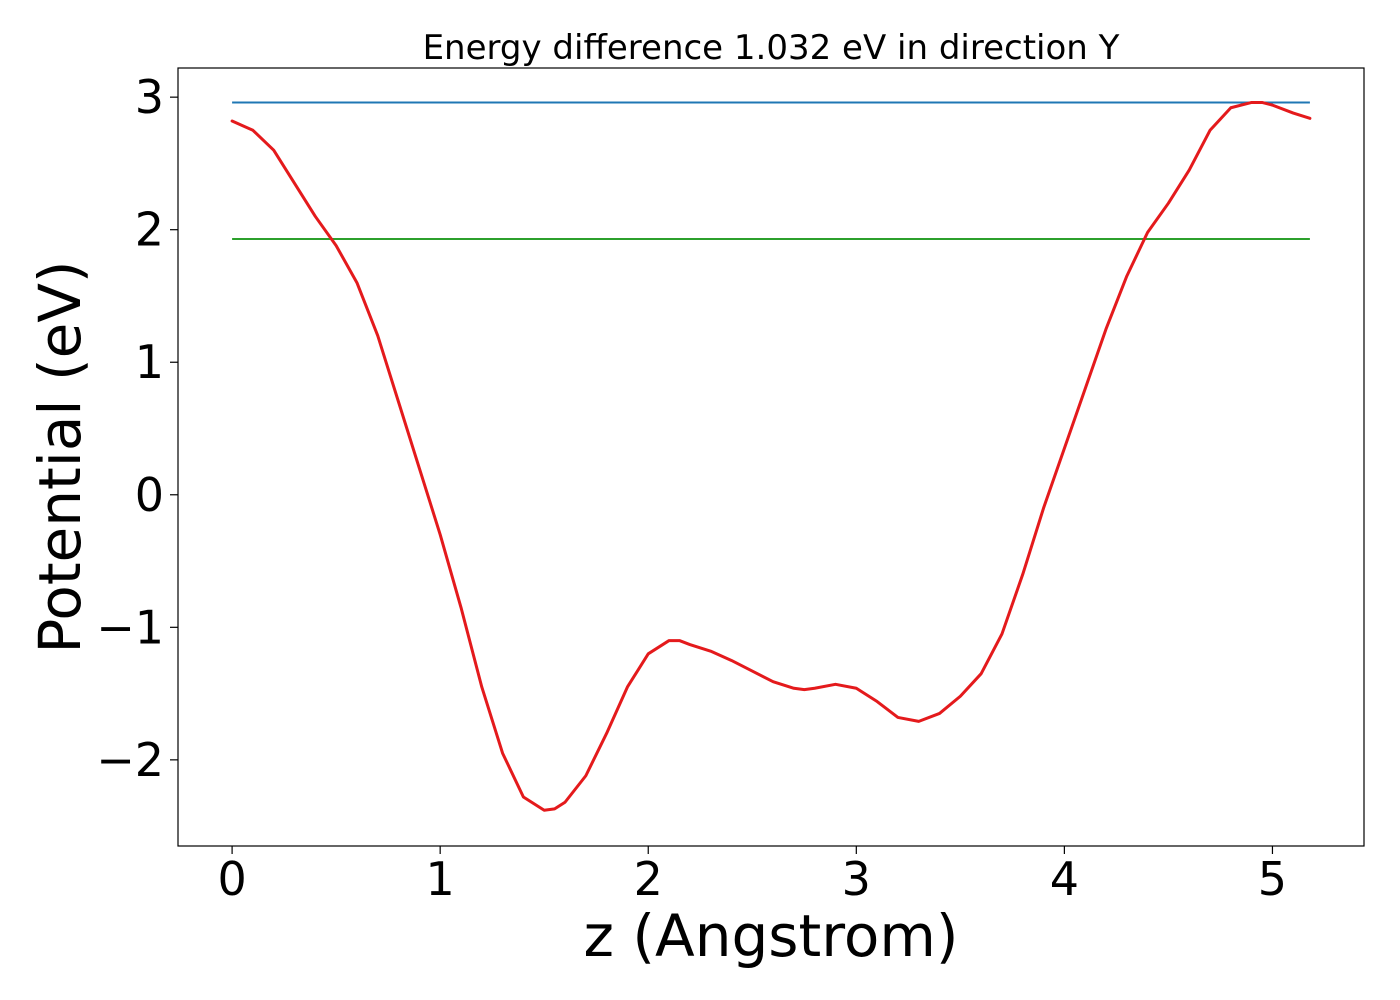  Describe the element at coordinates (149, 97) in the screenshot. I see `y-tick-label: 3` at that location.